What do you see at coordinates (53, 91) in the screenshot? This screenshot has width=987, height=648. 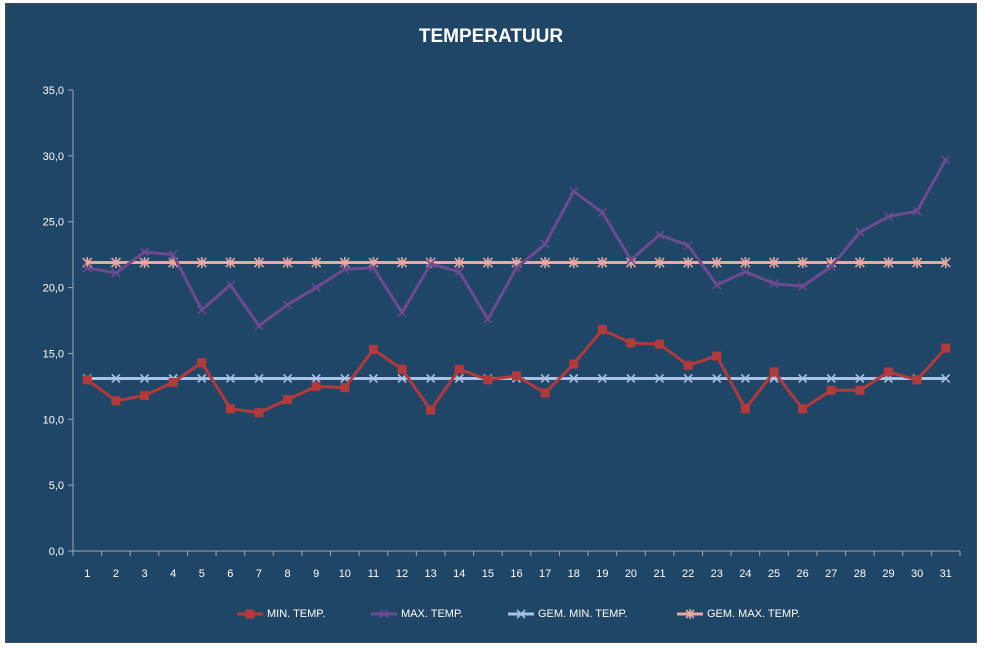 I see `y-tick-label: 35,0` at bounding box center [53, 91].